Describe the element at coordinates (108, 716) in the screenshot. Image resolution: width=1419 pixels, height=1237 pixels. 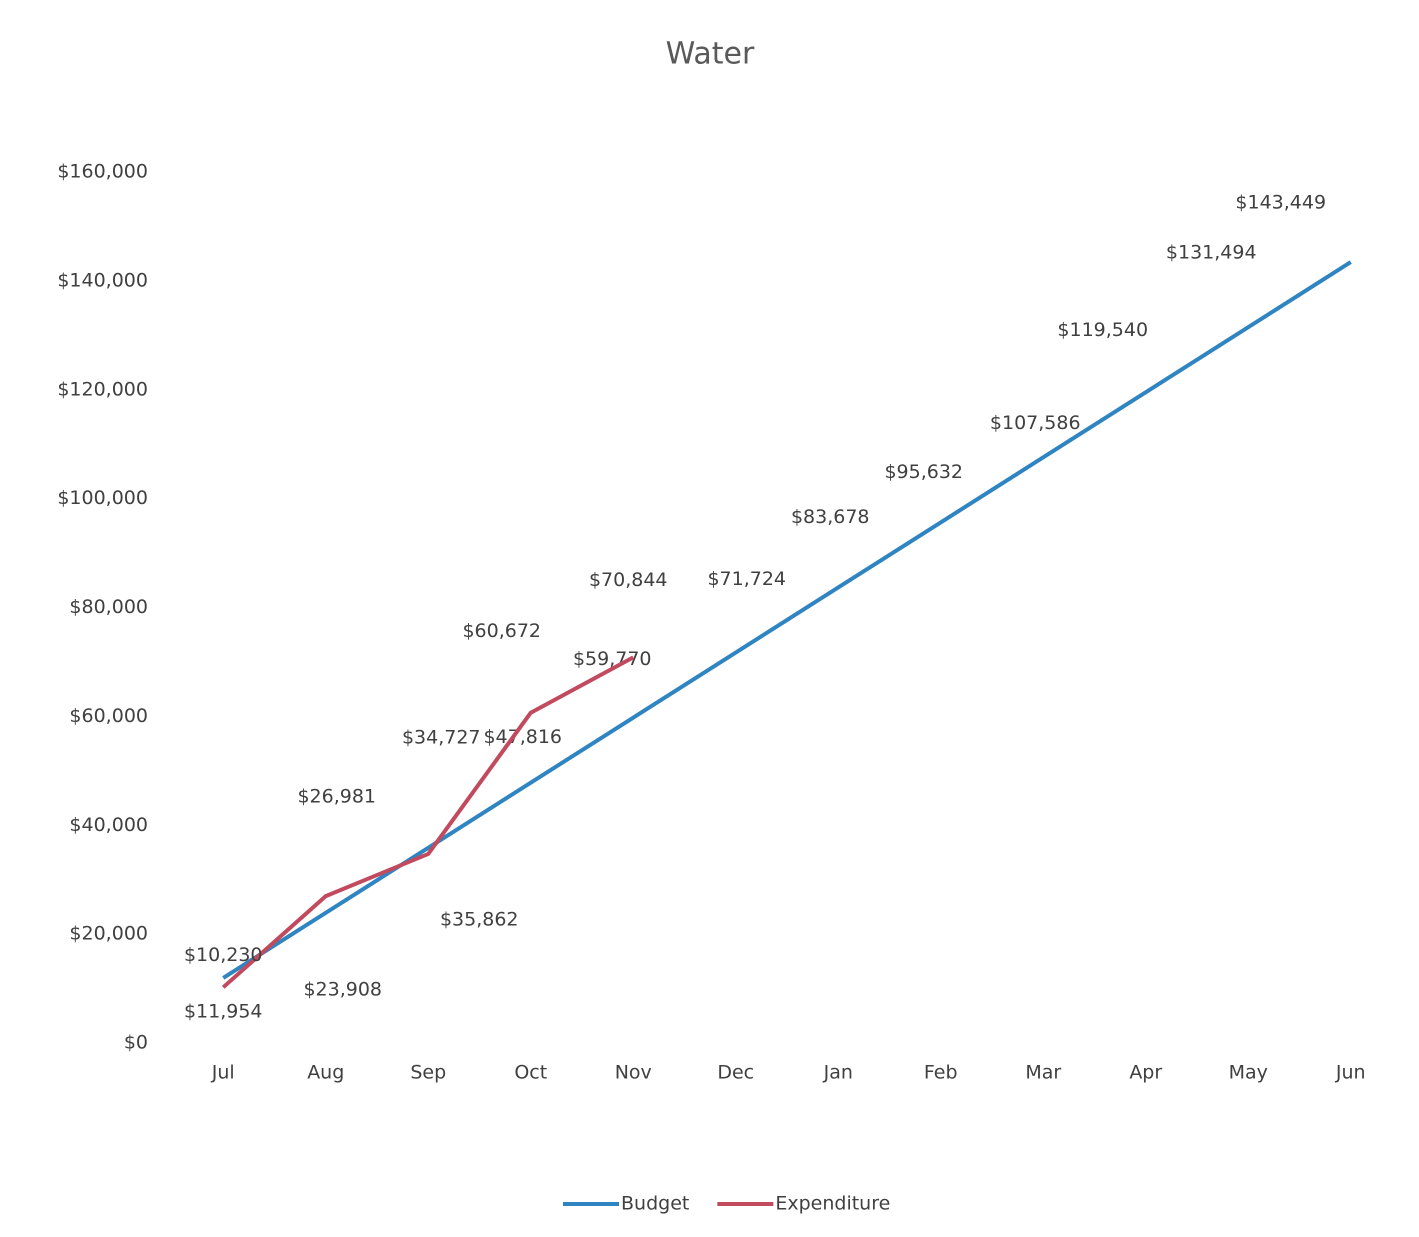
I see `y-tick-label: $60,000` at that location.